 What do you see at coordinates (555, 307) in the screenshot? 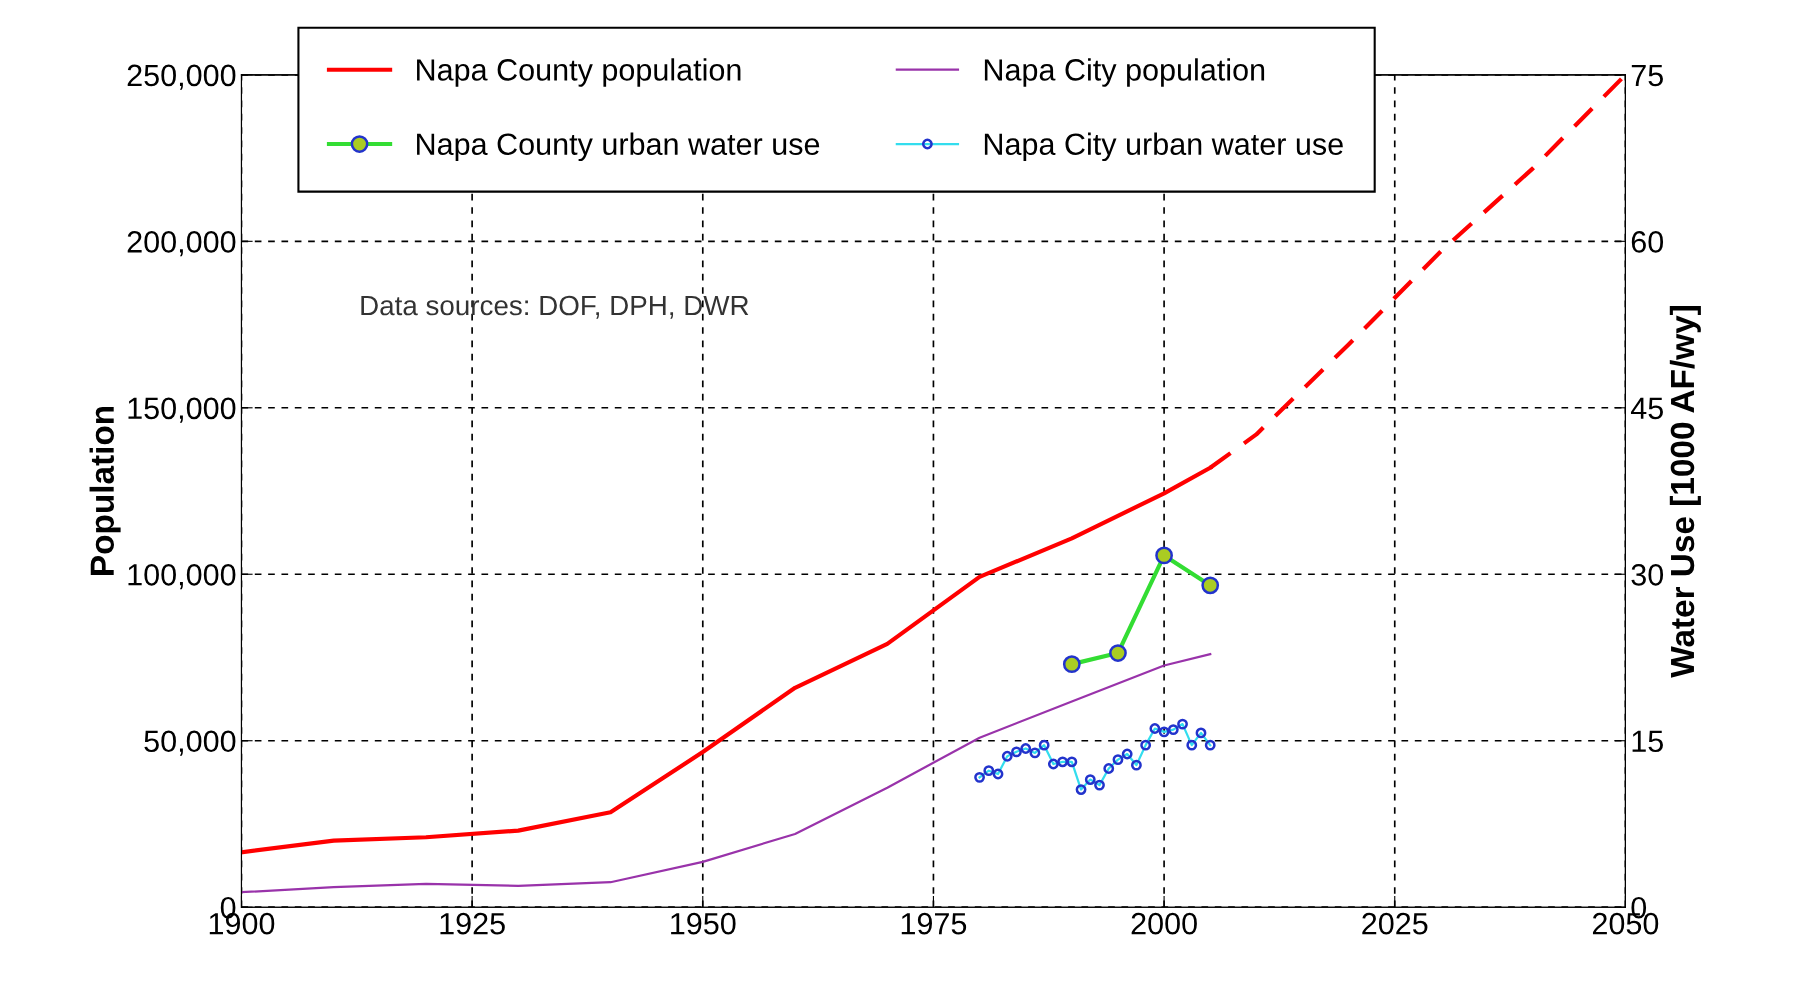
I see `annotation: Data sources: DOF, DPH, DWR` at bounding box center [555, 307].